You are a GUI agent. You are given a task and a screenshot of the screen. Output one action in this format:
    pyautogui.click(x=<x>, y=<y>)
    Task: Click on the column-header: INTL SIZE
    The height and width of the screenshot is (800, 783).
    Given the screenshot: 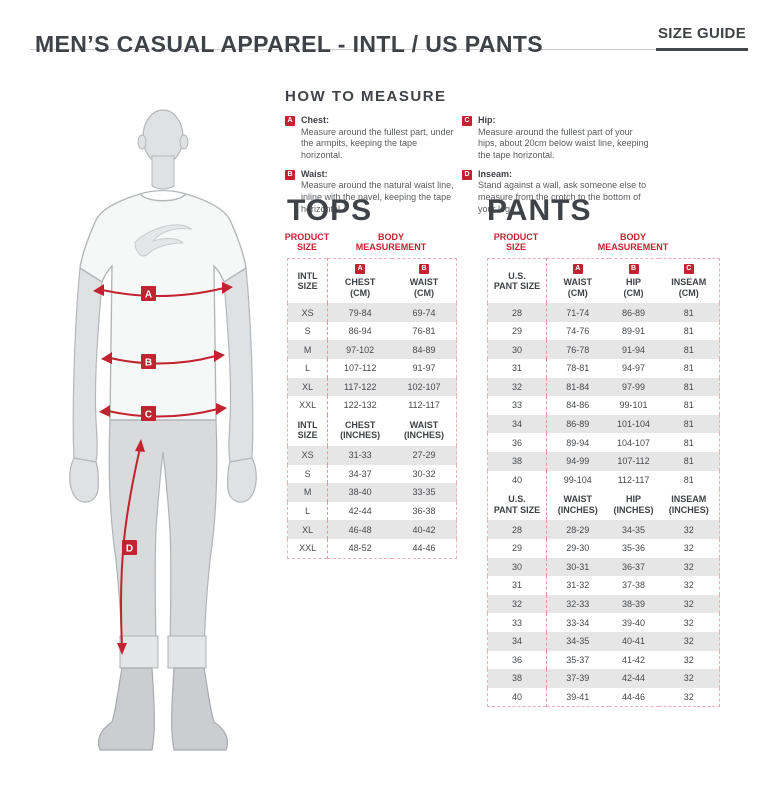 What is the action you would take?
    pyautogui.click(x=308, y=281)
    